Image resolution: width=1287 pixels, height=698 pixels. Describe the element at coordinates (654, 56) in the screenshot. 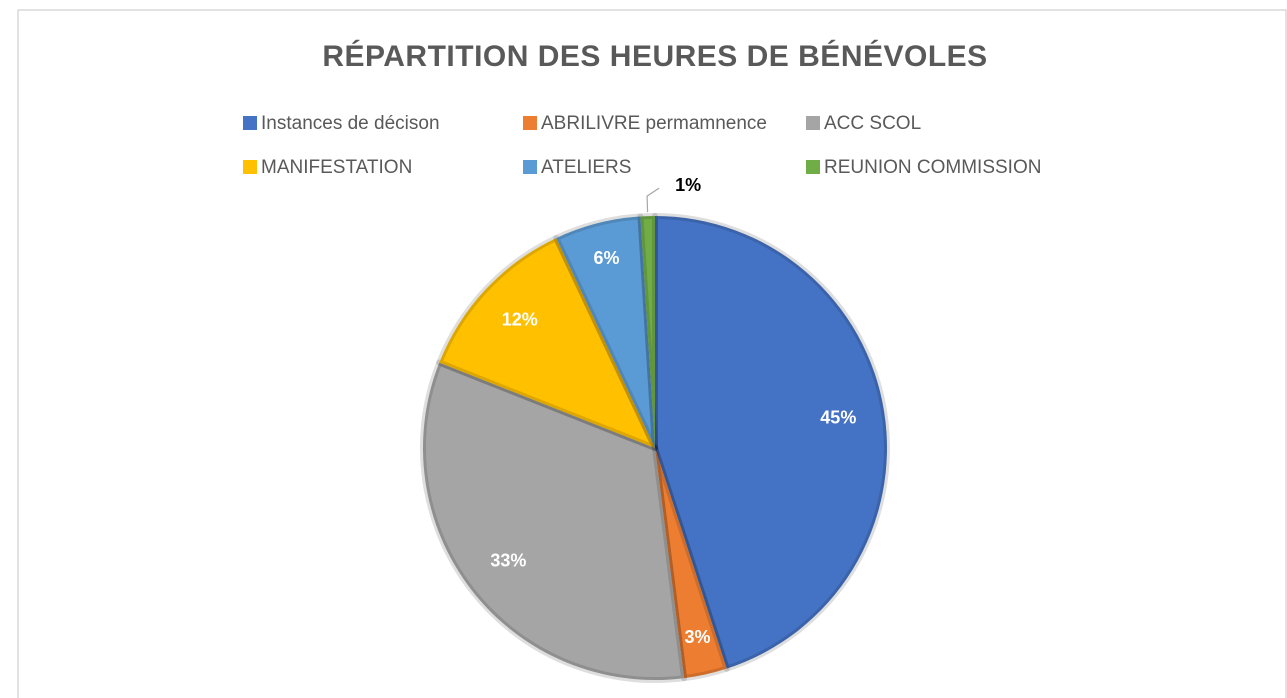

I see `chart-title: RÉPARTITION DES HEURES DE BÉNÉVOLES` at that location.